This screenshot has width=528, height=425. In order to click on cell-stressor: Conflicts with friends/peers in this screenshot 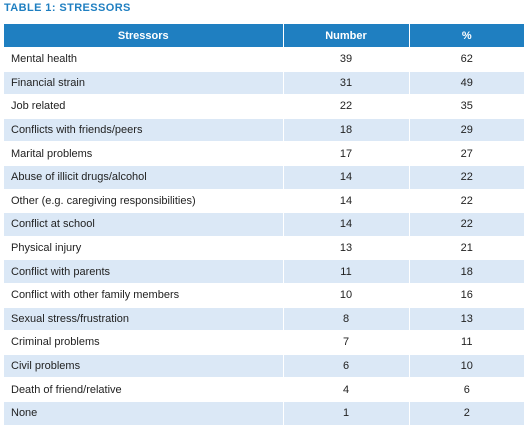, I will do `click(144, 129)`.